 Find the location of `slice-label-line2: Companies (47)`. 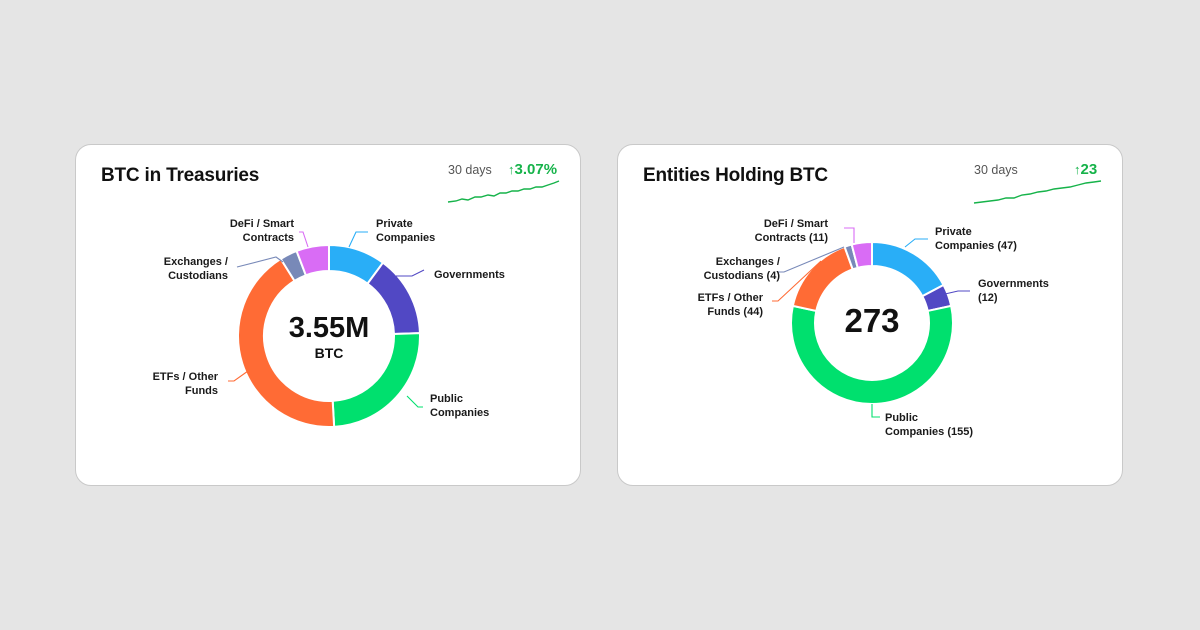

slice-label-line2: Companies (47) is located at coordinates (976, 246).